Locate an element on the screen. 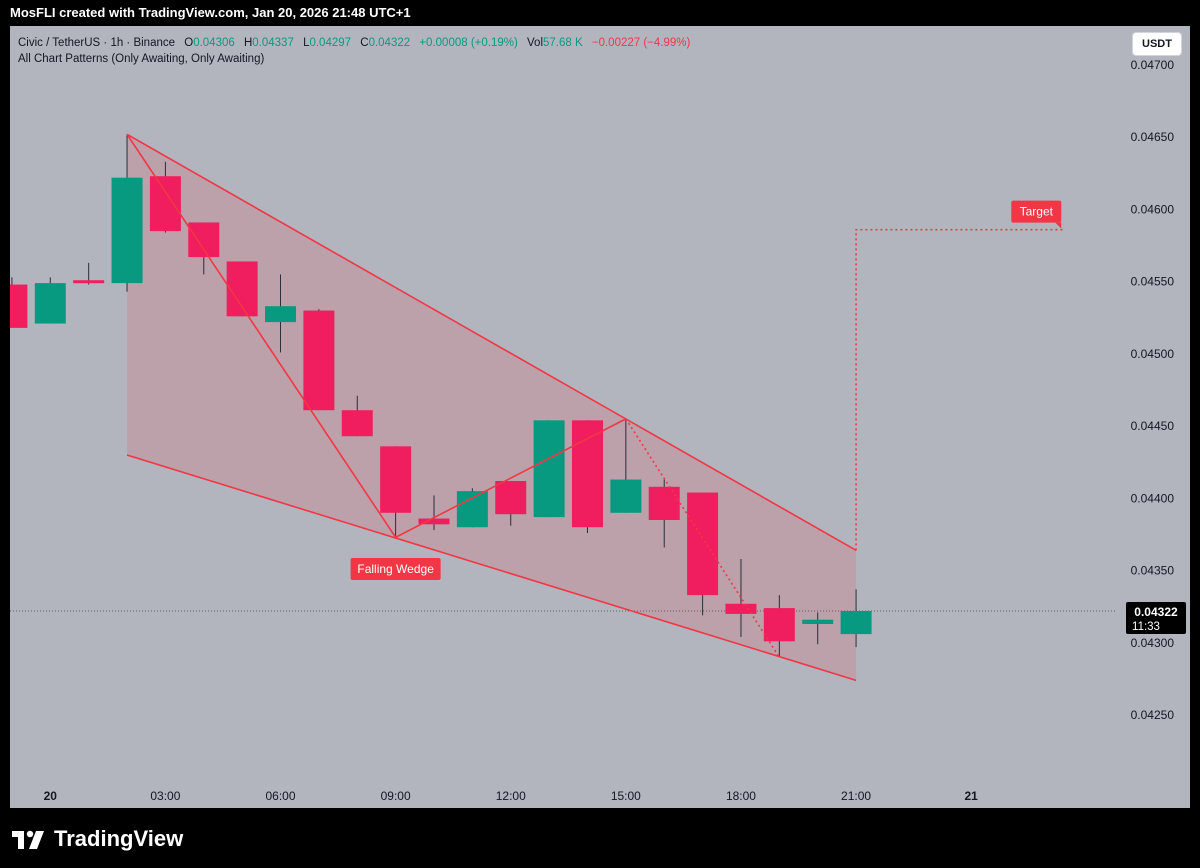 This screenshot has width=1200, height=868. time-tick-label: 09:00 is located at coordinates (396, 796).